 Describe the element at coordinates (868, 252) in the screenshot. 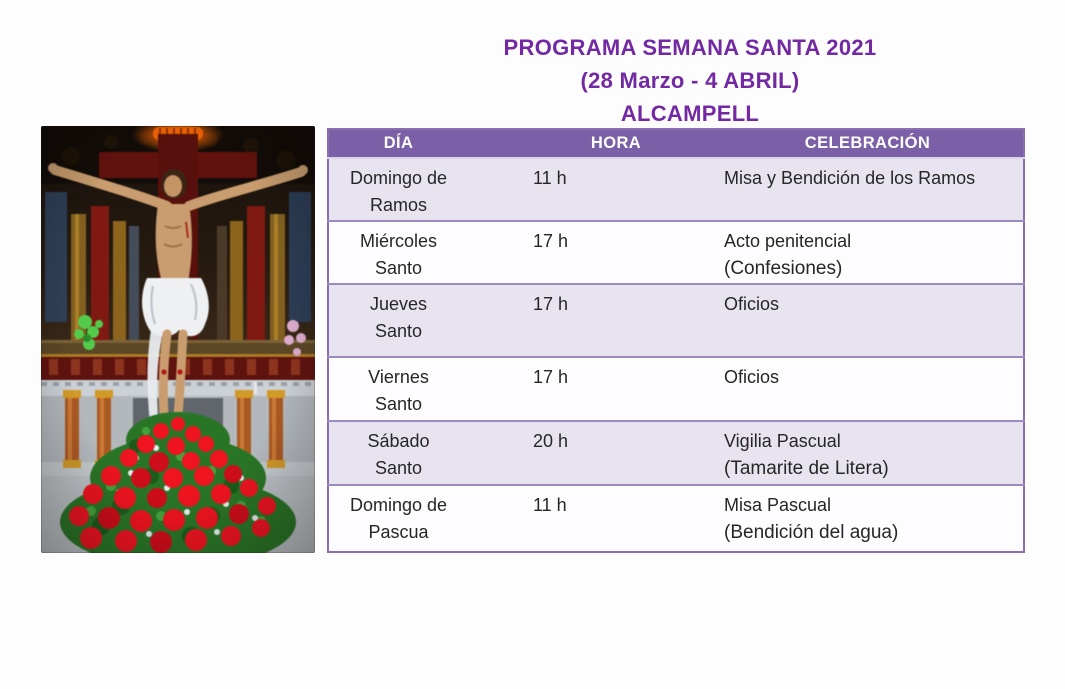

I see `cell-celebration: Acto penitencial (Confesiones)` at that location.